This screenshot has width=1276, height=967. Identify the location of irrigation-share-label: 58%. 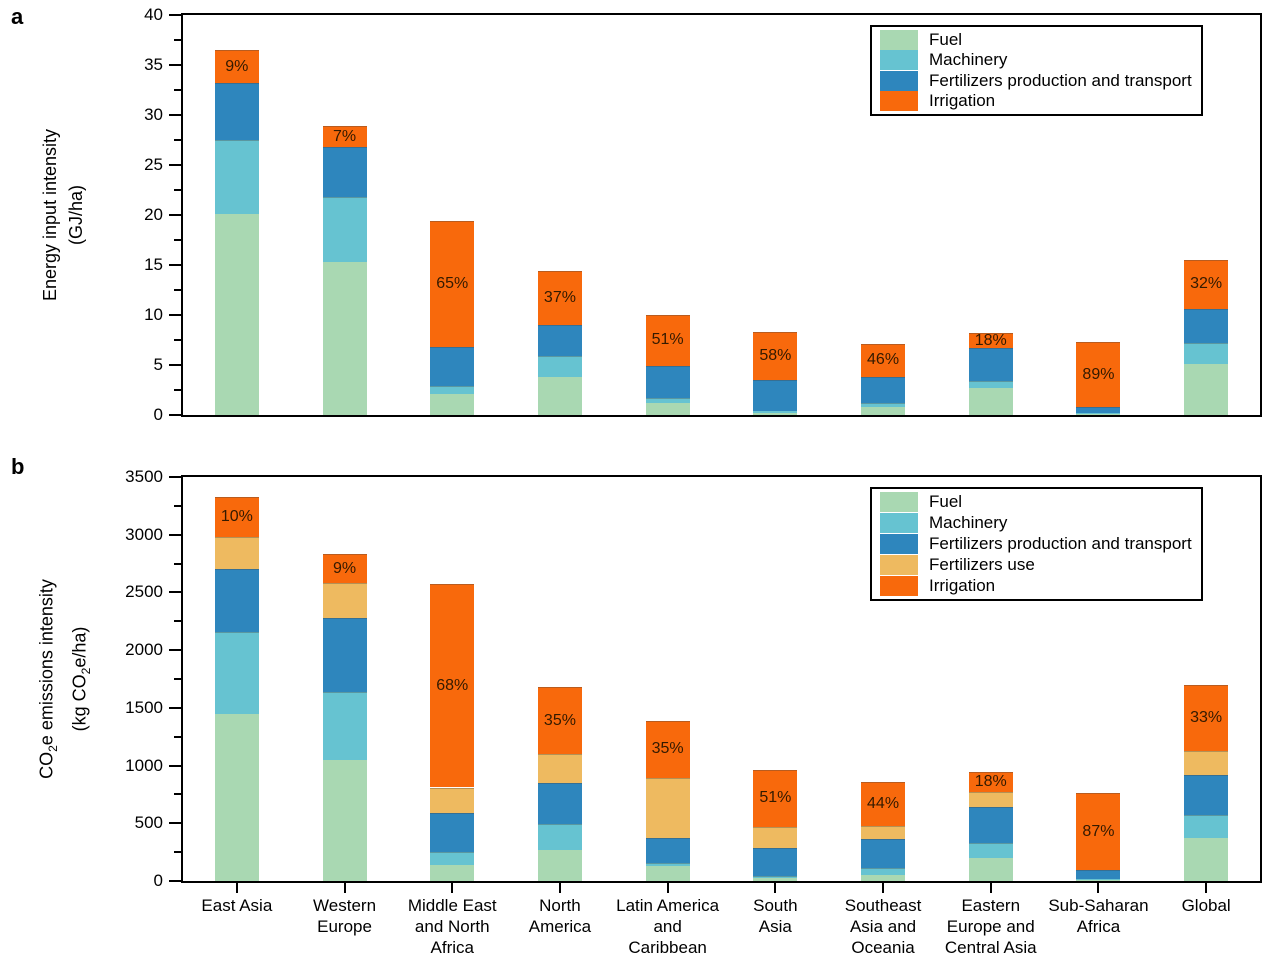
(775, 355).